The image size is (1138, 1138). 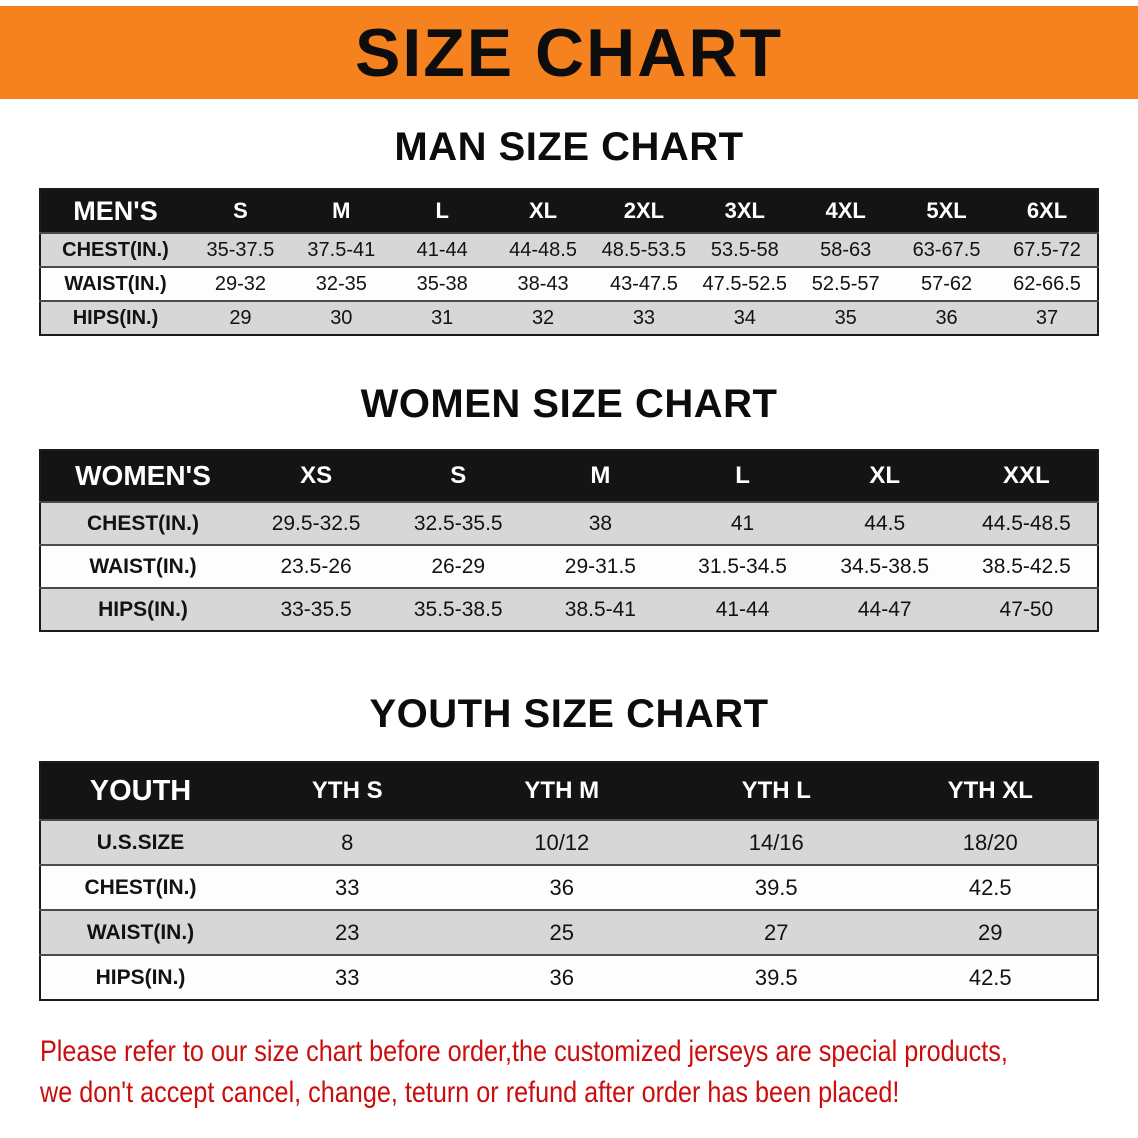 What do you see at coordinates (562, 790) in the screenshot?
I see `size-header-cell: YTH M` at bounding box center [562, 790].